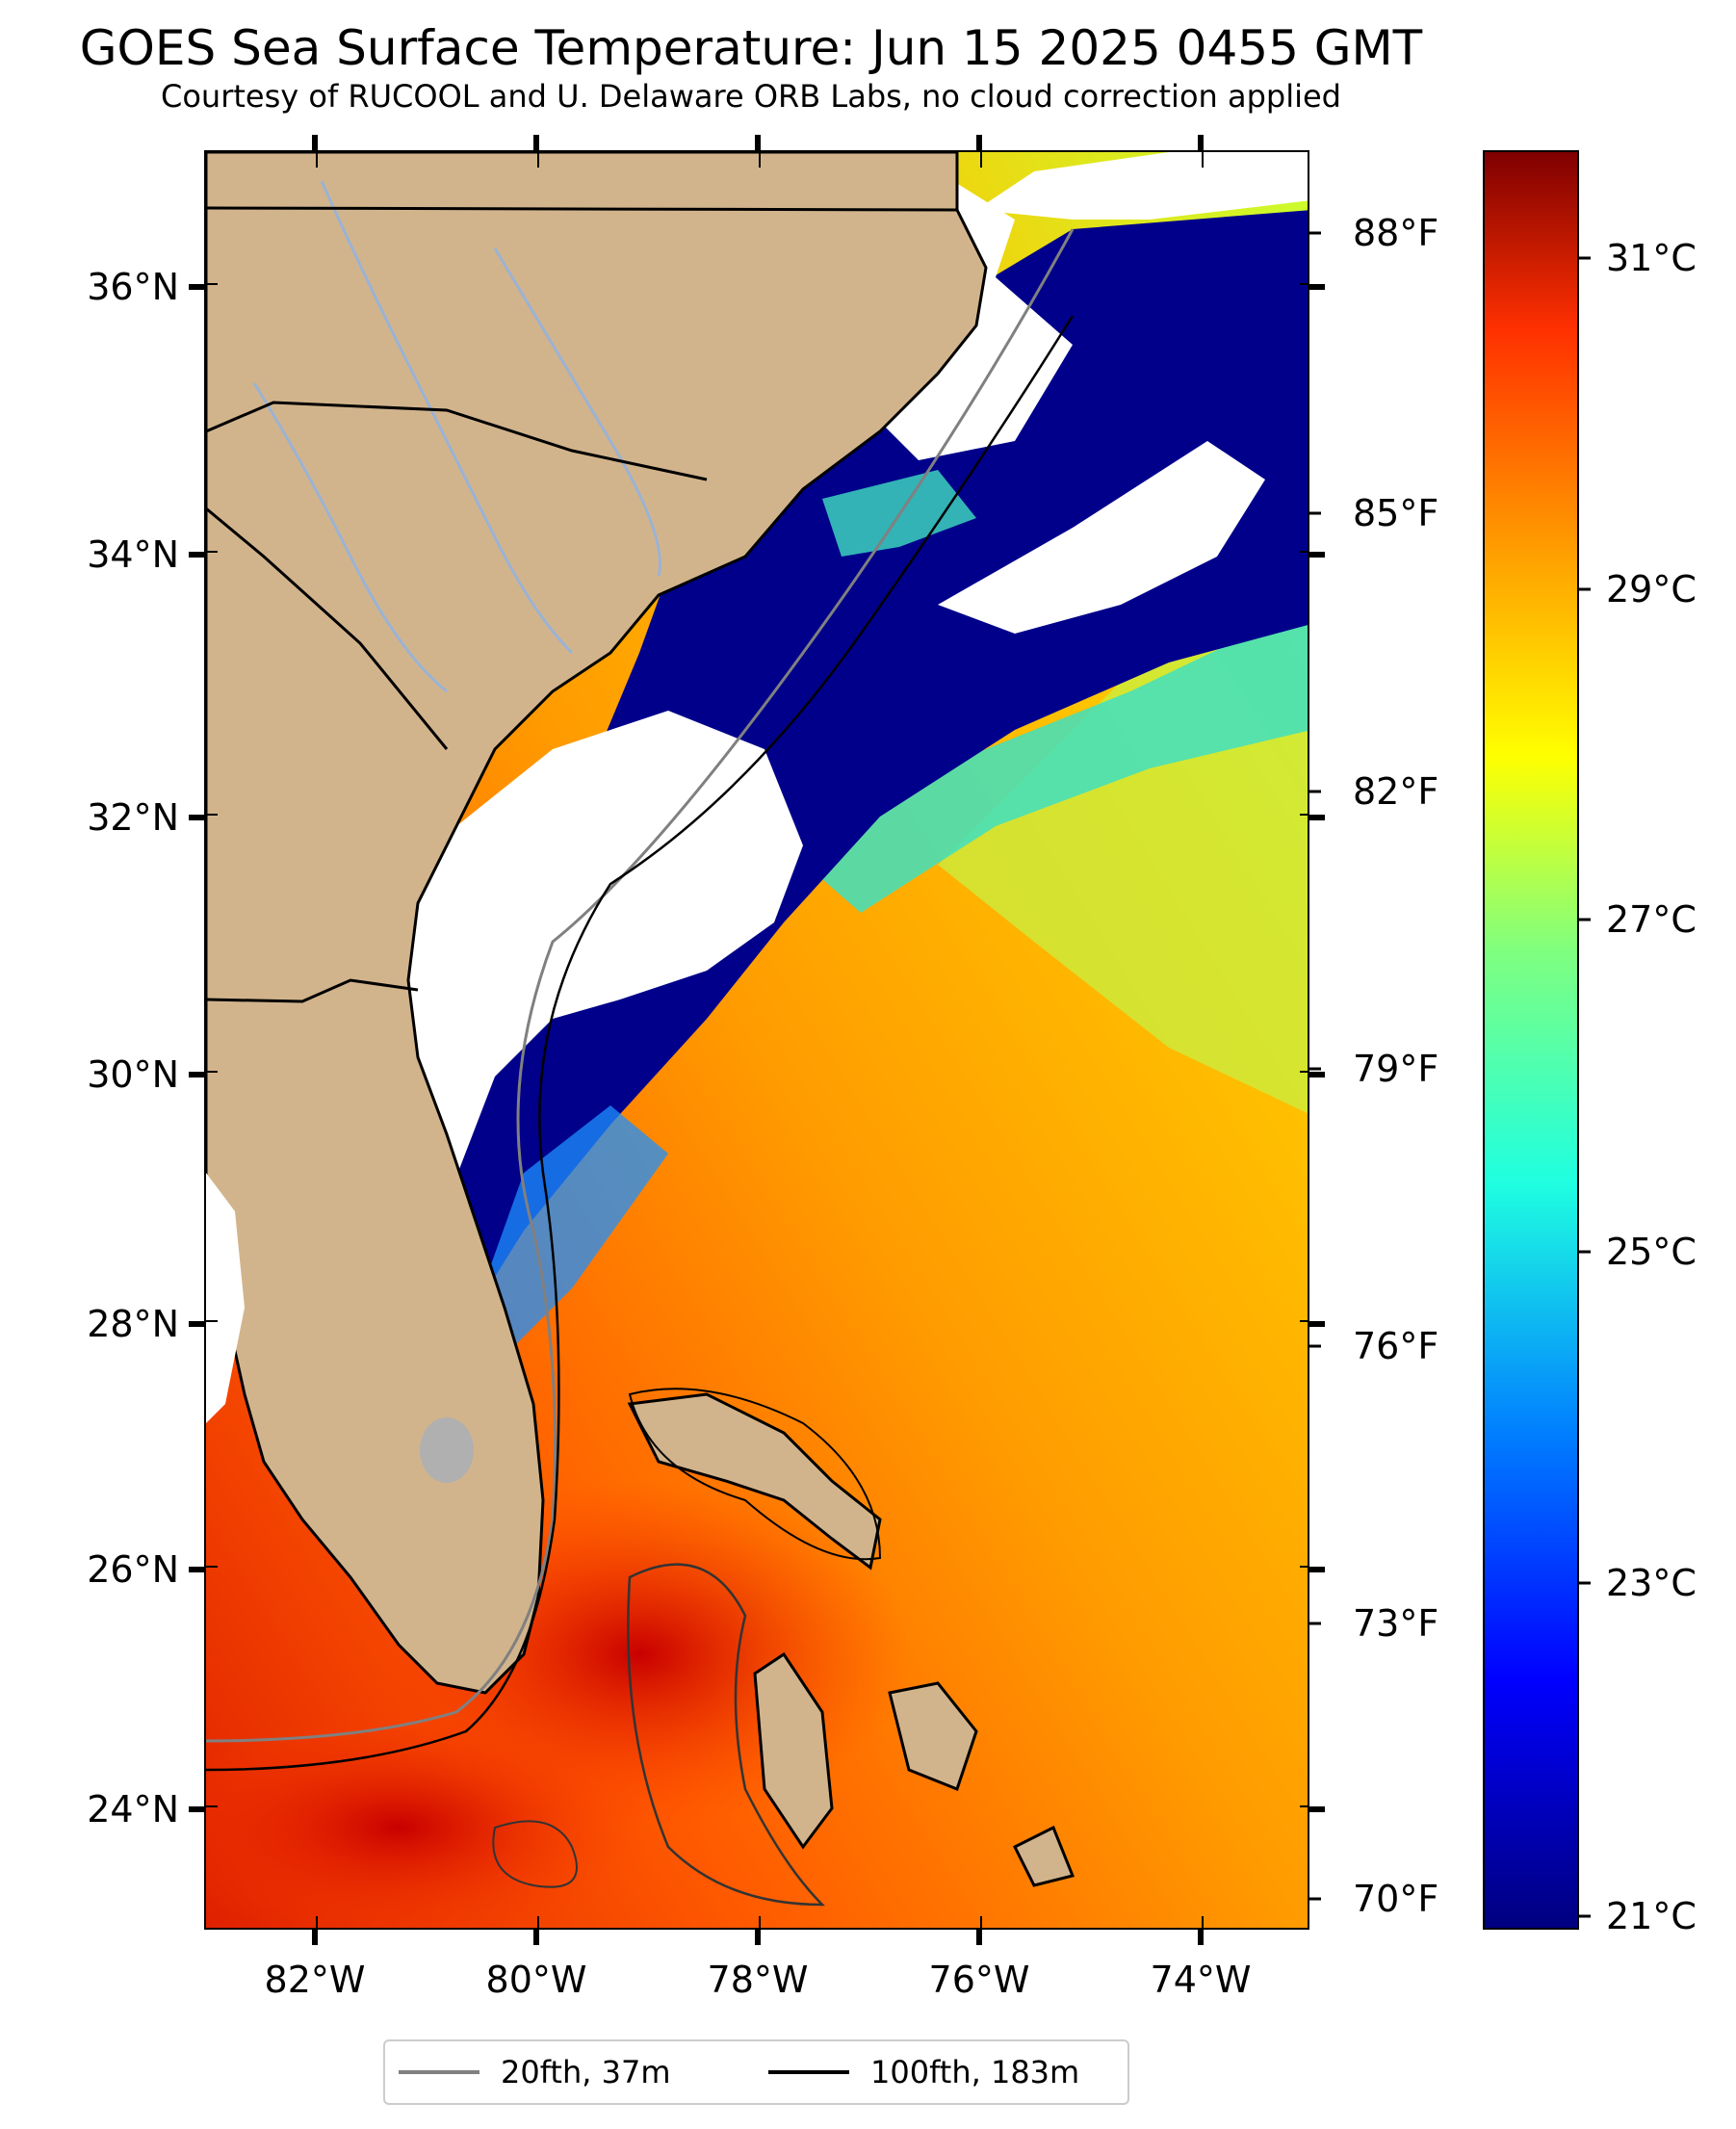 The width and height of the screenshot is (1736, 2129). I want to click on lat-tick-label: 32°N, so click(133, 817).